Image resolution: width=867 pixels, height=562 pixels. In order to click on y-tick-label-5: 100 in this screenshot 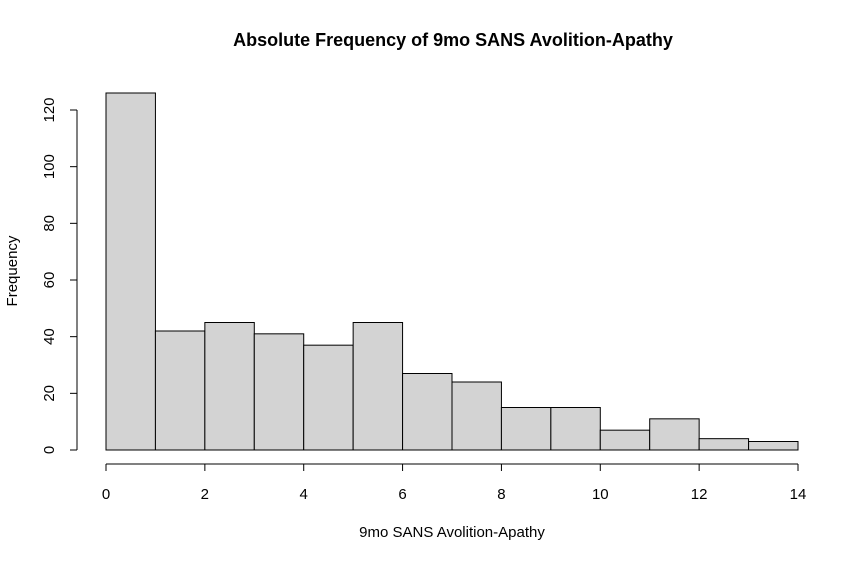, I will do `click(49, 166)`.